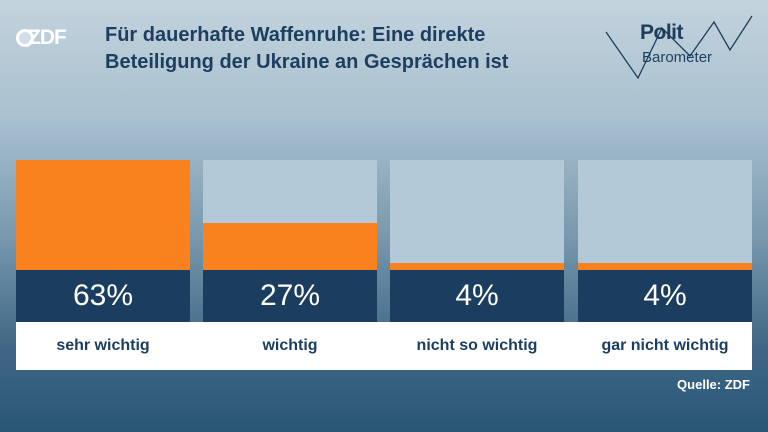 The image size is (768, 432). What do you see at coordinates (290, 296) in the screenshot?
I see `bar-value-label: 27%` at bounding box center [290, 296].